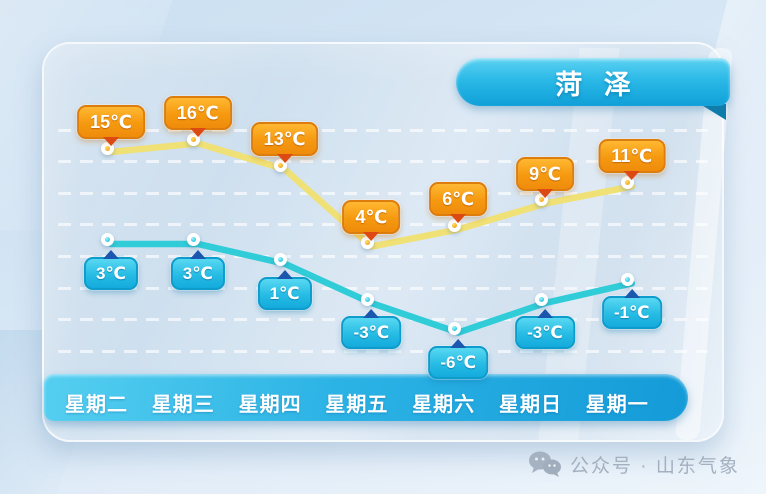  I want to click on low-temp-badge: -6℃, so click(458, 362).